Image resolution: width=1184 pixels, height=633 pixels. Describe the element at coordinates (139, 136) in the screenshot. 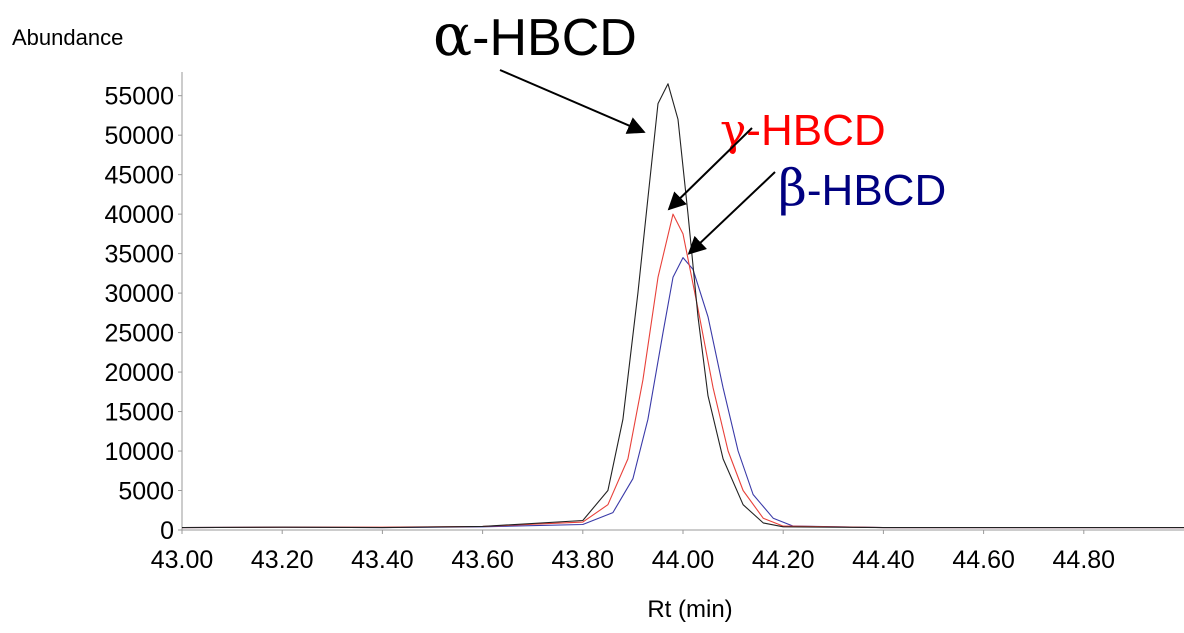

I see `y-tick-label: 50000` at that location.